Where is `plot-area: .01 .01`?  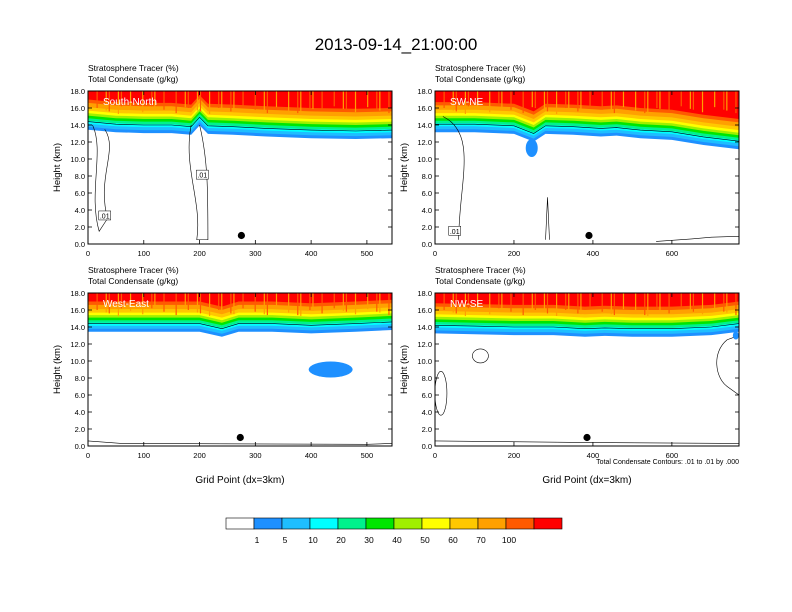 plot-area: .01 .01 is located at coordinates (240, 167).